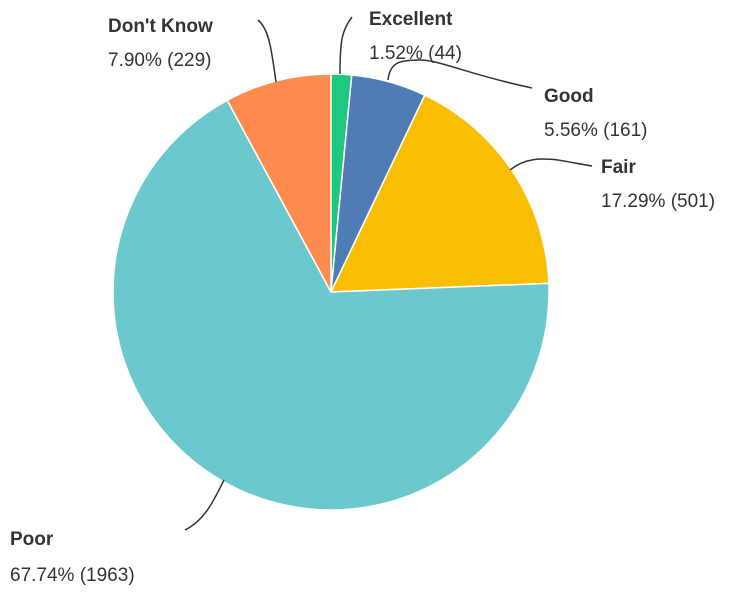  I want to click on leader-line-fair, so click(551, 164).